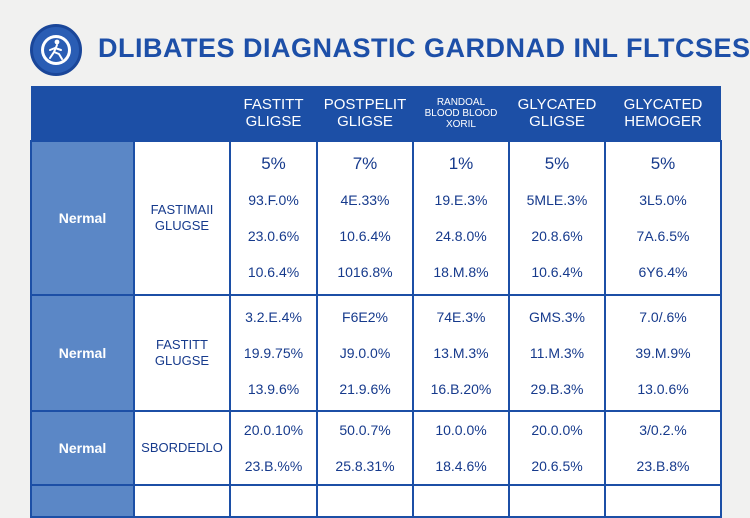  I want to click on value: J9.0.0%, so click(365, 353).